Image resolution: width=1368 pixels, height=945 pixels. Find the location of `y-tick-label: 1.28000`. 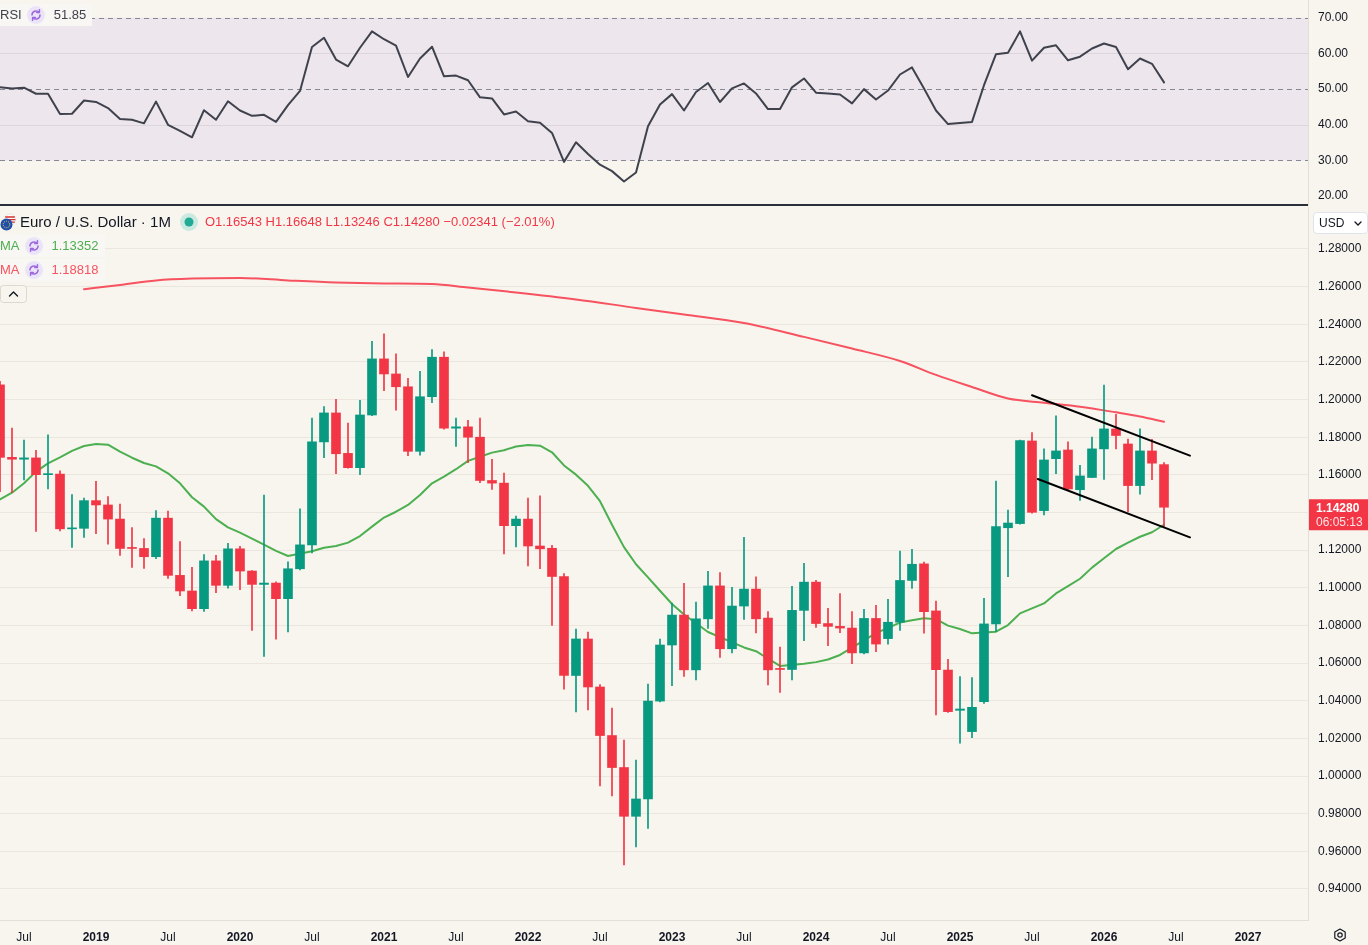

y-tick-label: 1.28000 is located at coordinates (1340, 248).